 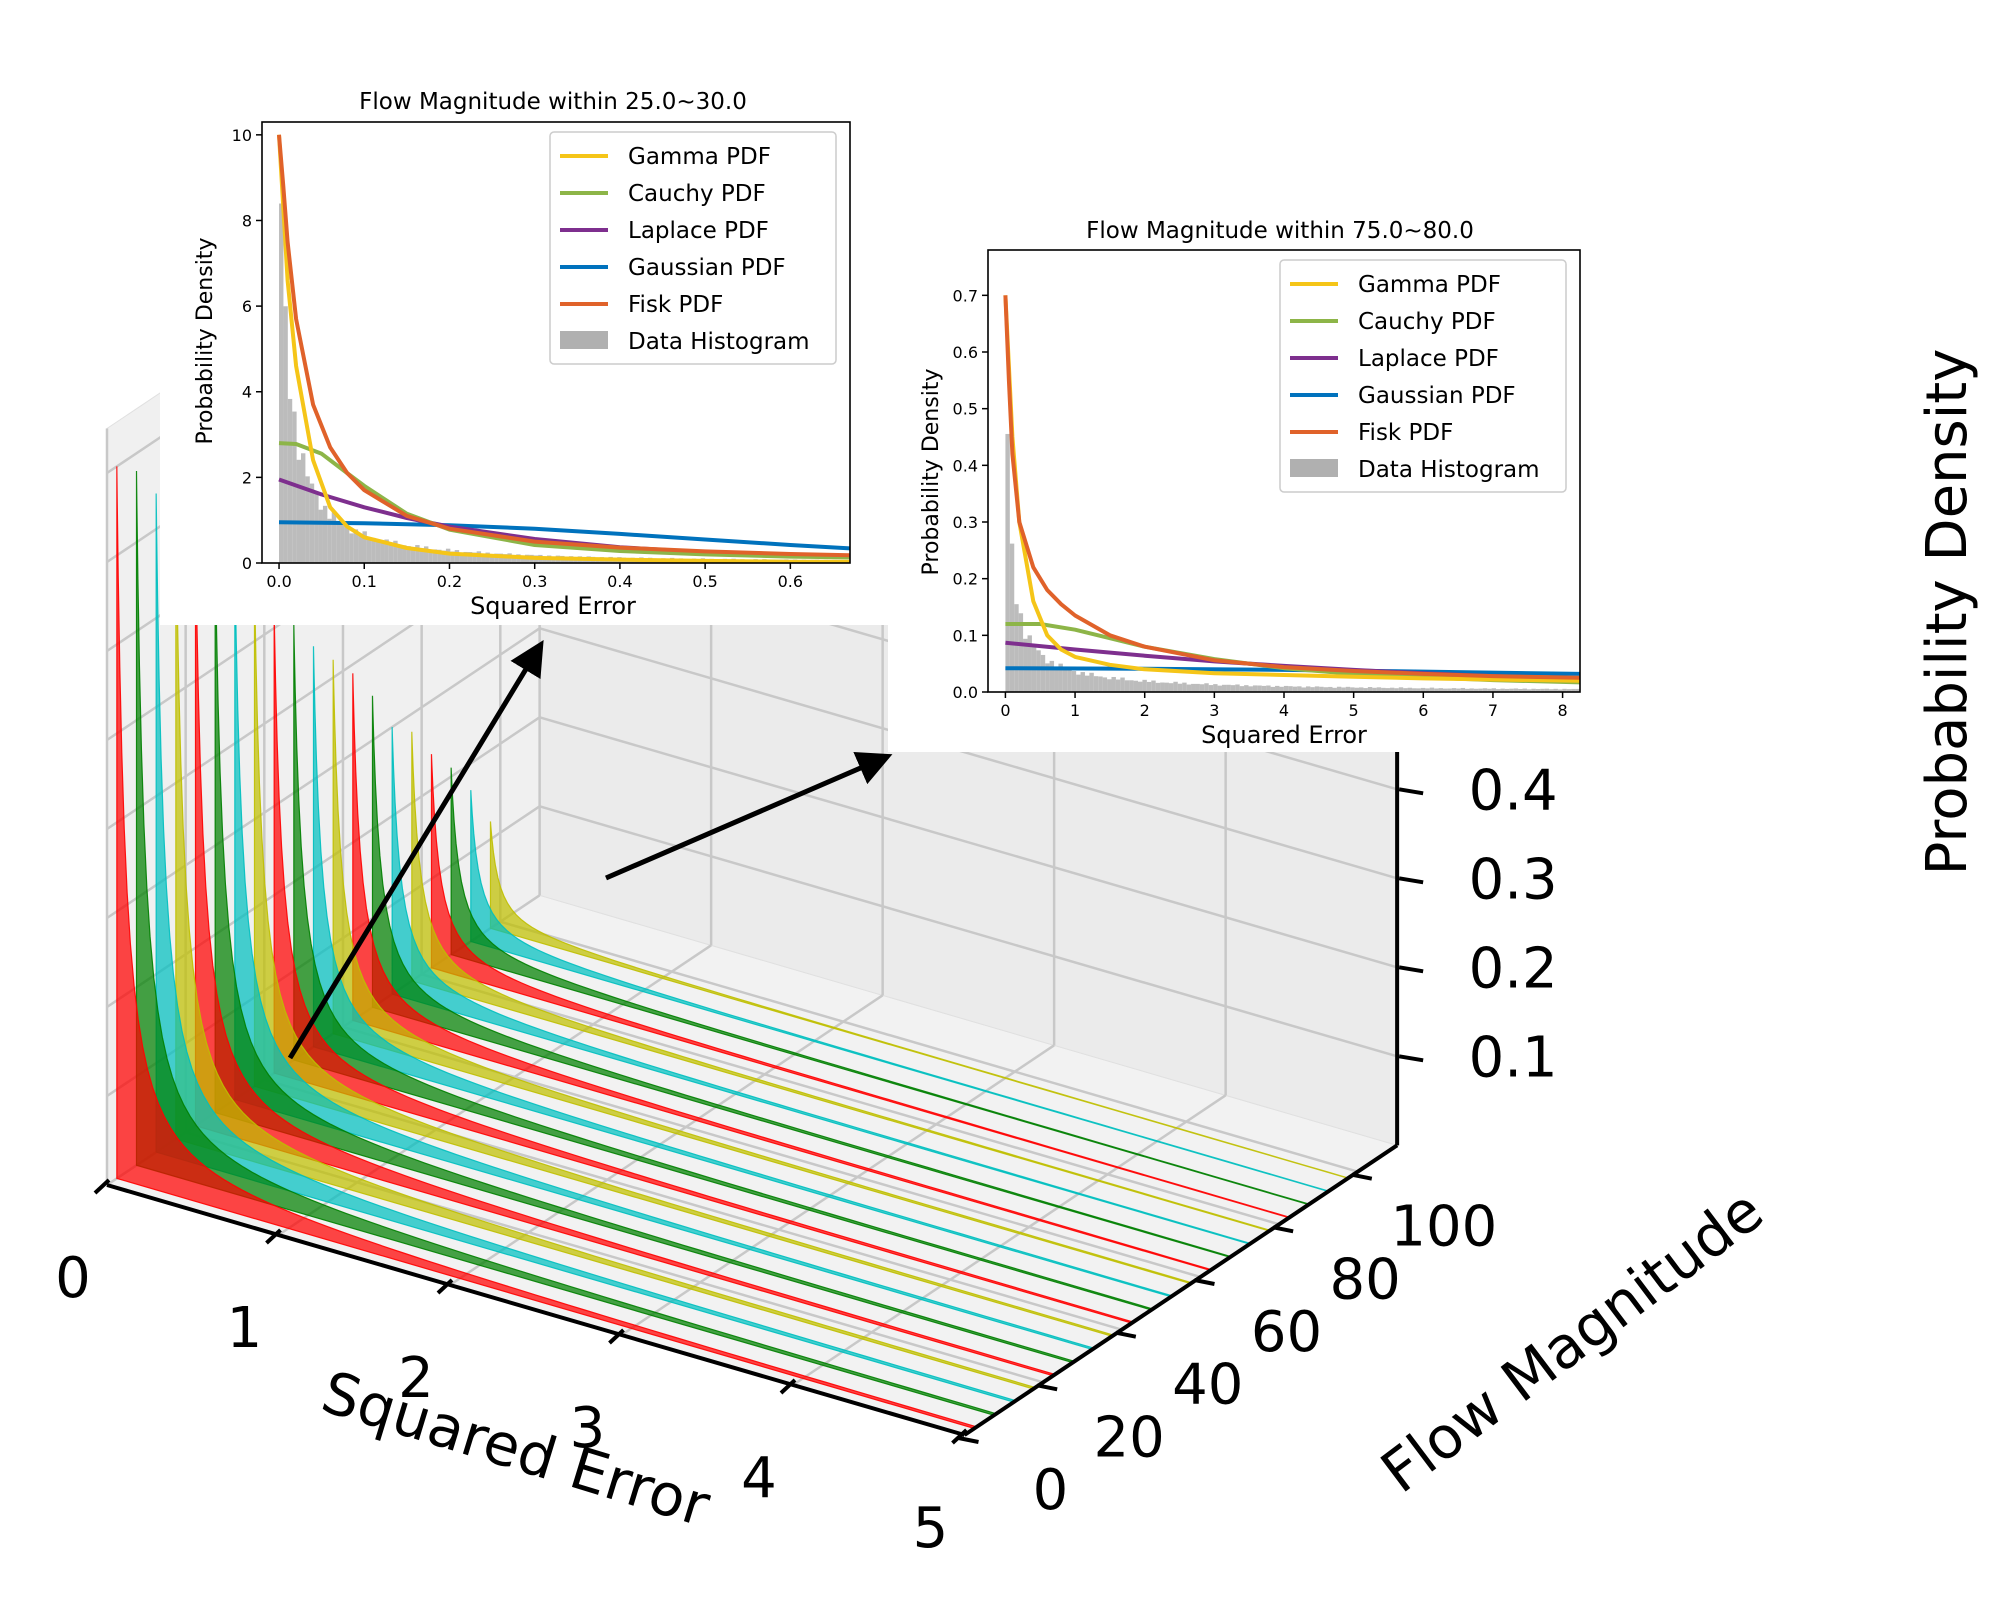 I want to click on x-tick-label: 0.3, so click(x=534, y=581).